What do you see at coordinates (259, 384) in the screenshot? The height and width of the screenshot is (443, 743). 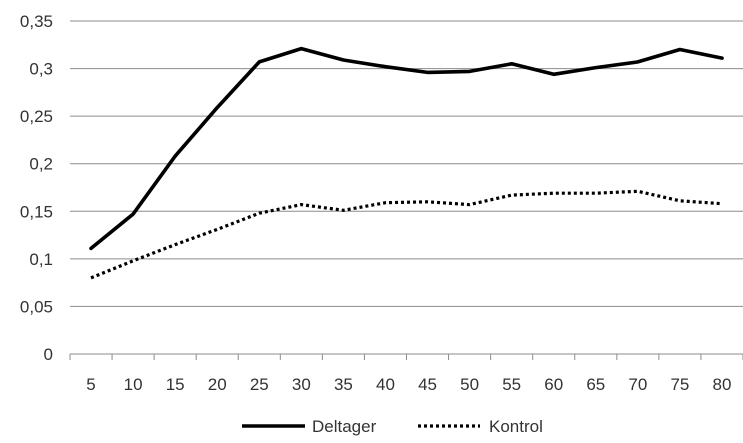 I see `x-tick-label: 25` at bounding box center [259, 384].